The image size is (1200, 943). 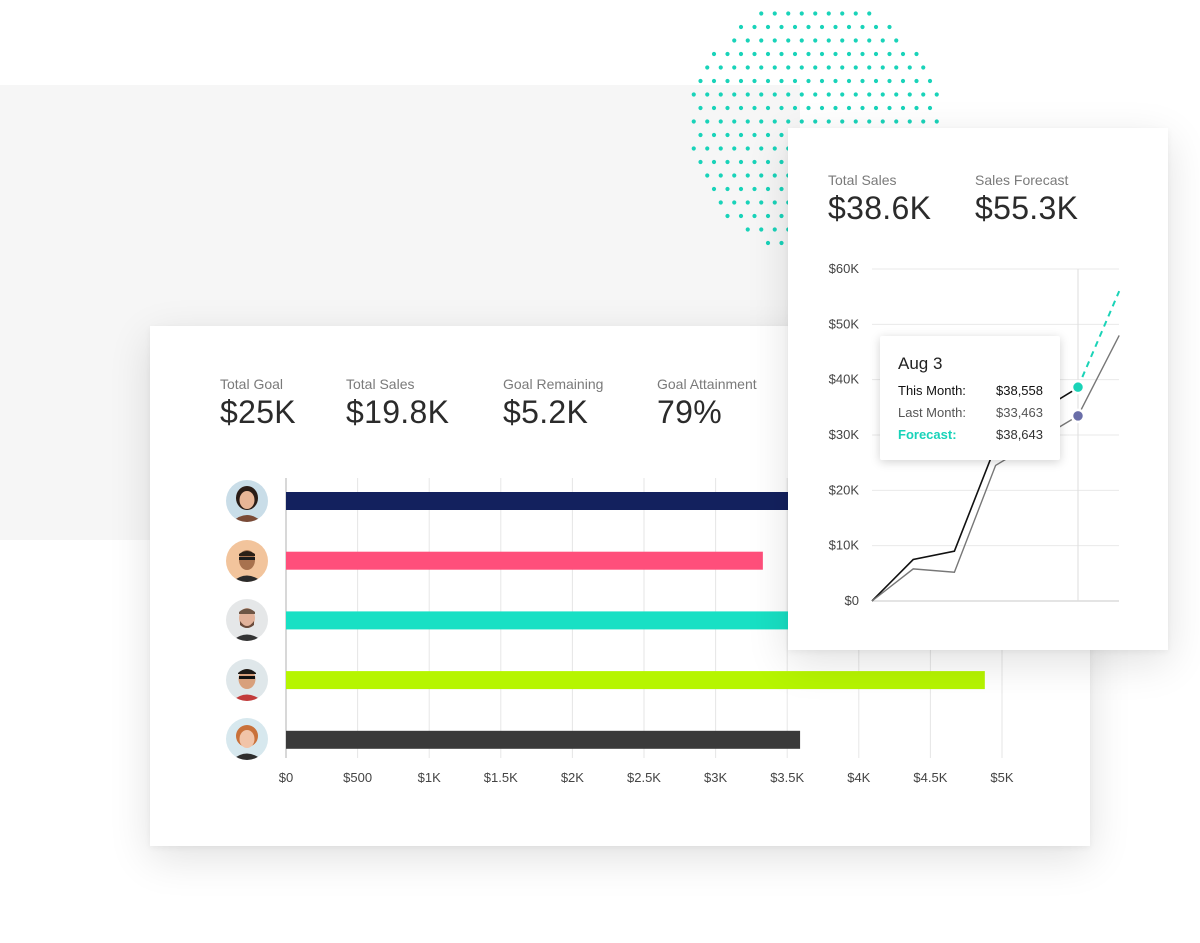 I want to click on stat-label: Goal Remaining, so click(x=553, y=384).